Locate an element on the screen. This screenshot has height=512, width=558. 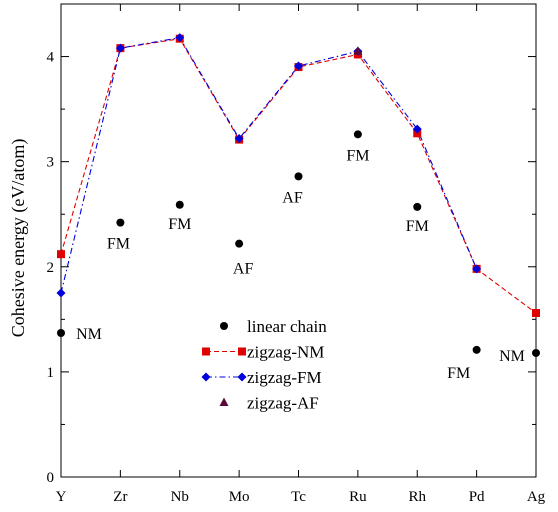
y-axis-title-group: Cohesive energy (eV/atom) is located at coordinates (18, 238).